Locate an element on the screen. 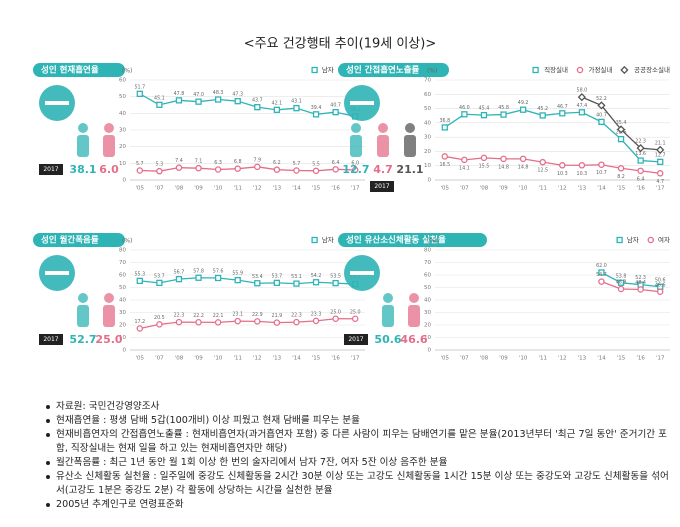 This screenshot has width=680, height=527. data-label: 22.1 is located at coordinates (218, 316).